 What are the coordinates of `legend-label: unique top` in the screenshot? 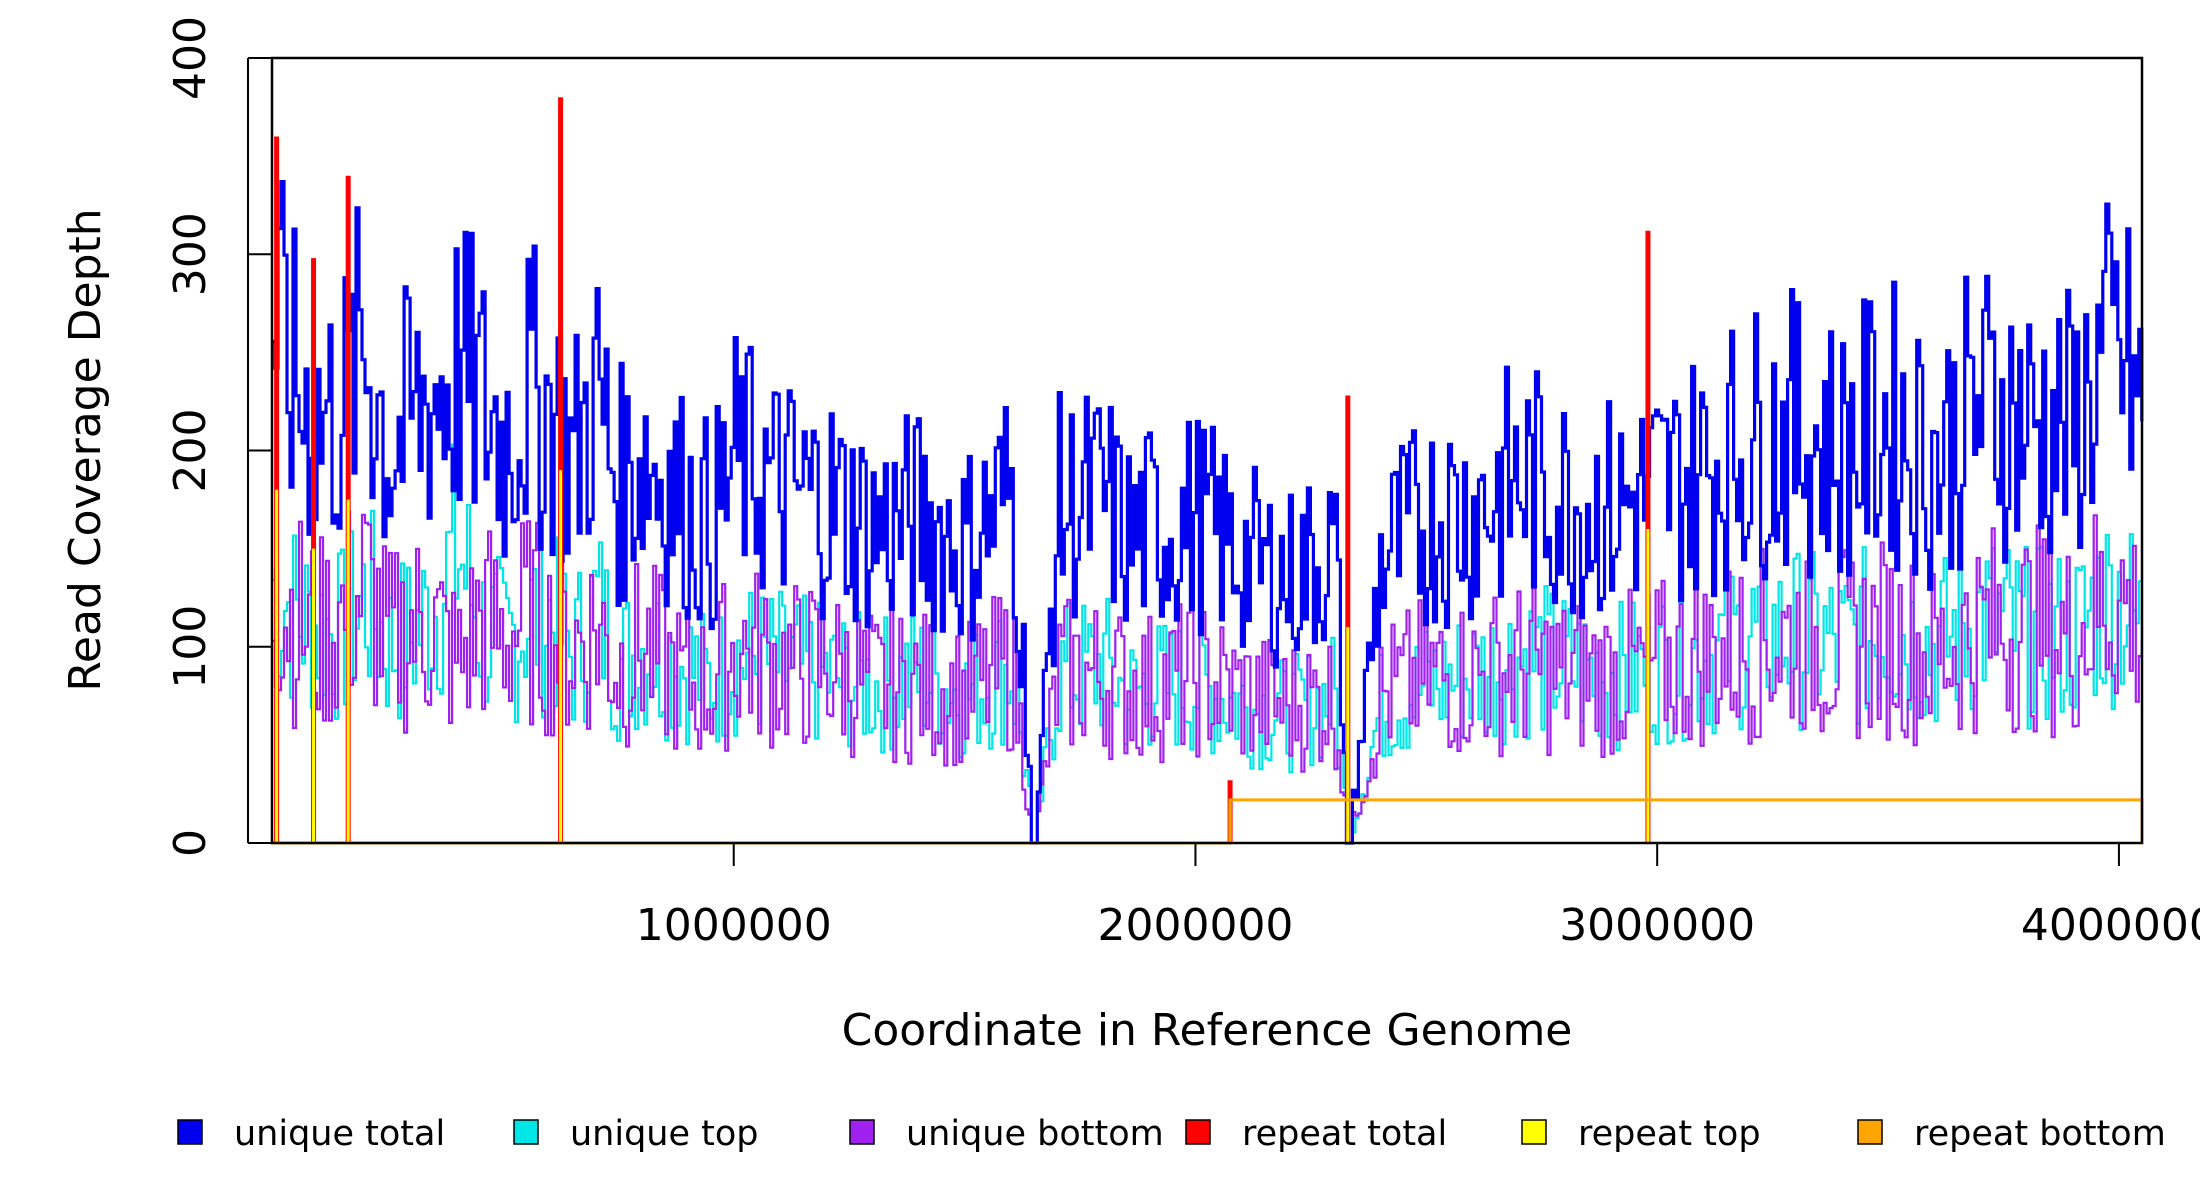 It's located at (664, 1134).